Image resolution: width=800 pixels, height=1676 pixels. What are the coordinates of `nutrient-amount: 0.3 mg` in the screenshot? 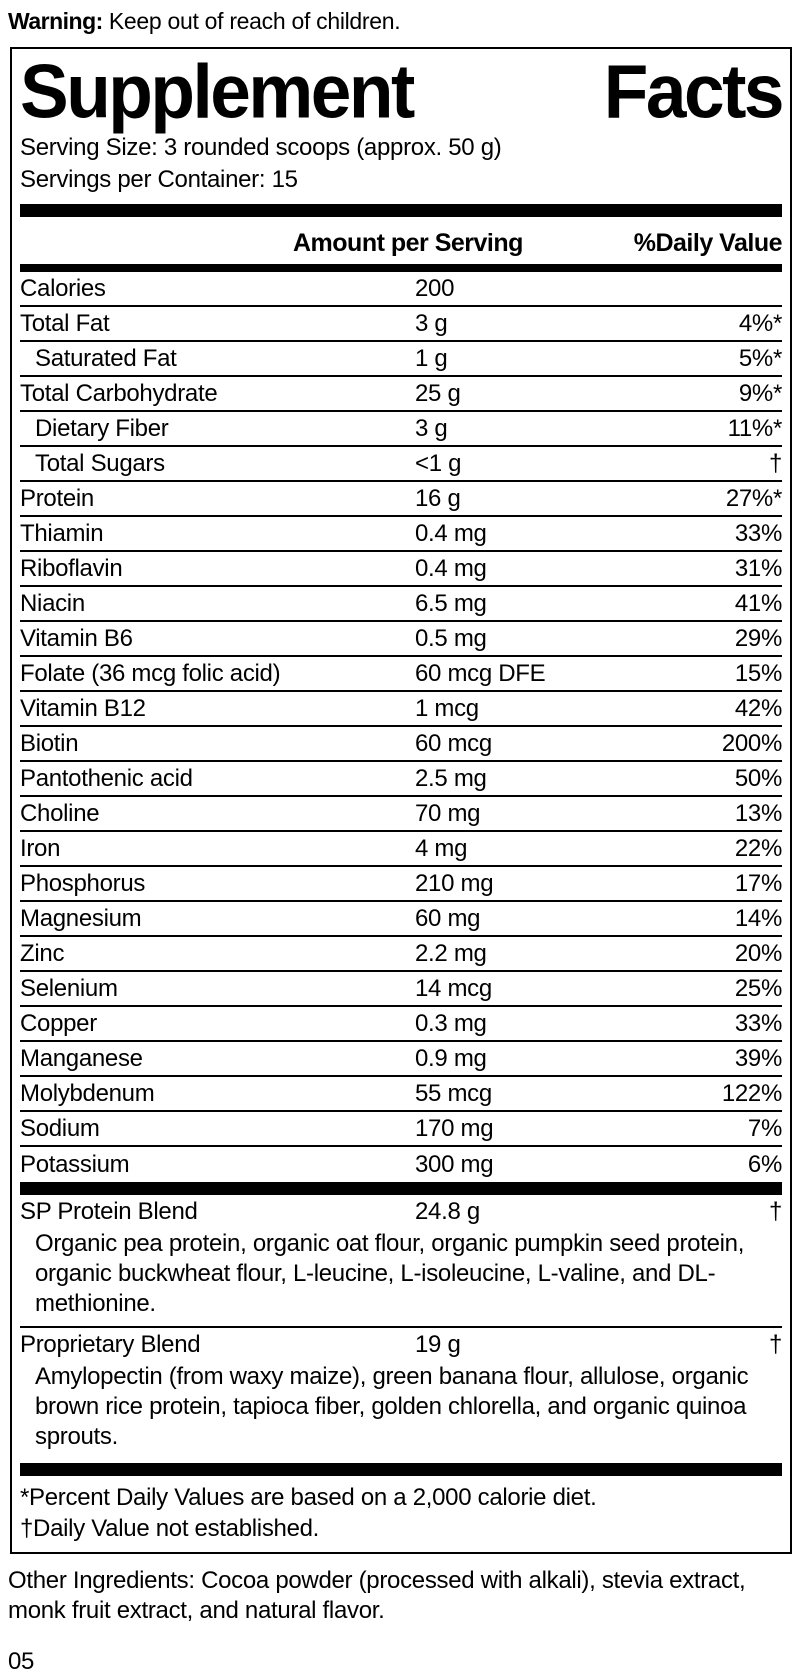 It's located at (451, 1023).